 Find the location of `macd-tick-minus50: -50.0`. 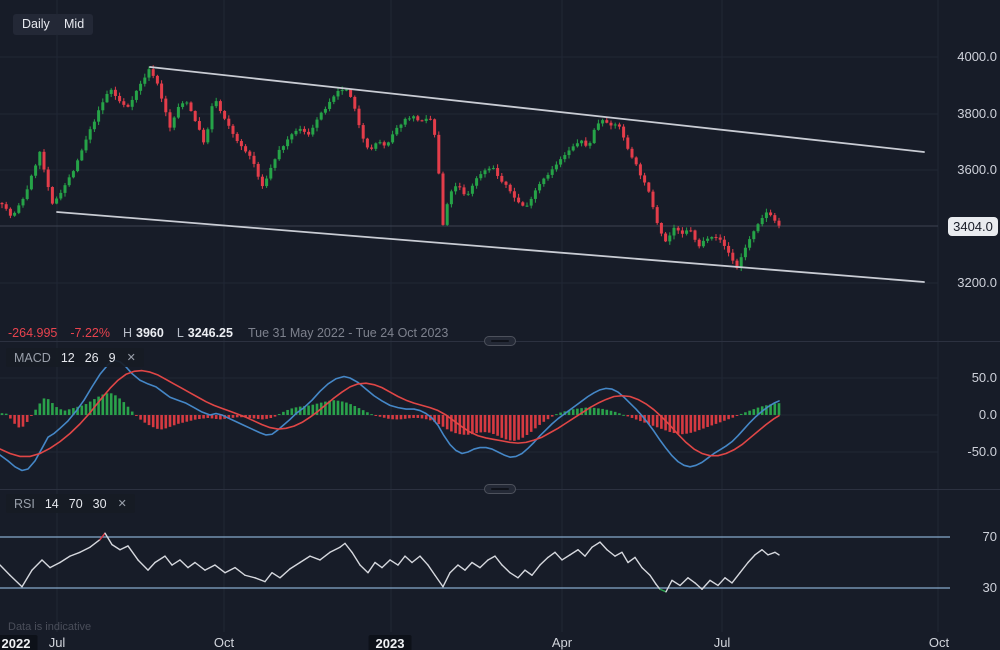

macd-tick-minus50: -50.0 is located at coordinates (982, 451).